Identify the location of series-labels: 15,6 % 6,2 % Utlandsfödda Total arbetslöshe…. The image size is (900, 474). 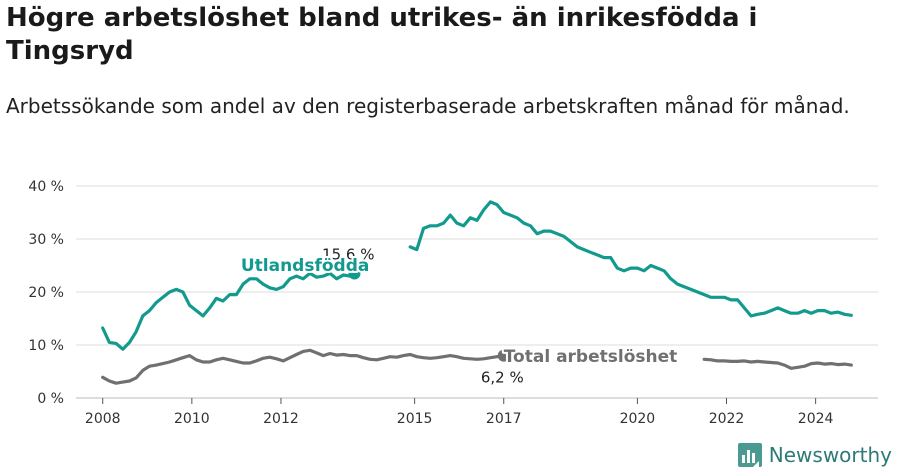
(459, 316).